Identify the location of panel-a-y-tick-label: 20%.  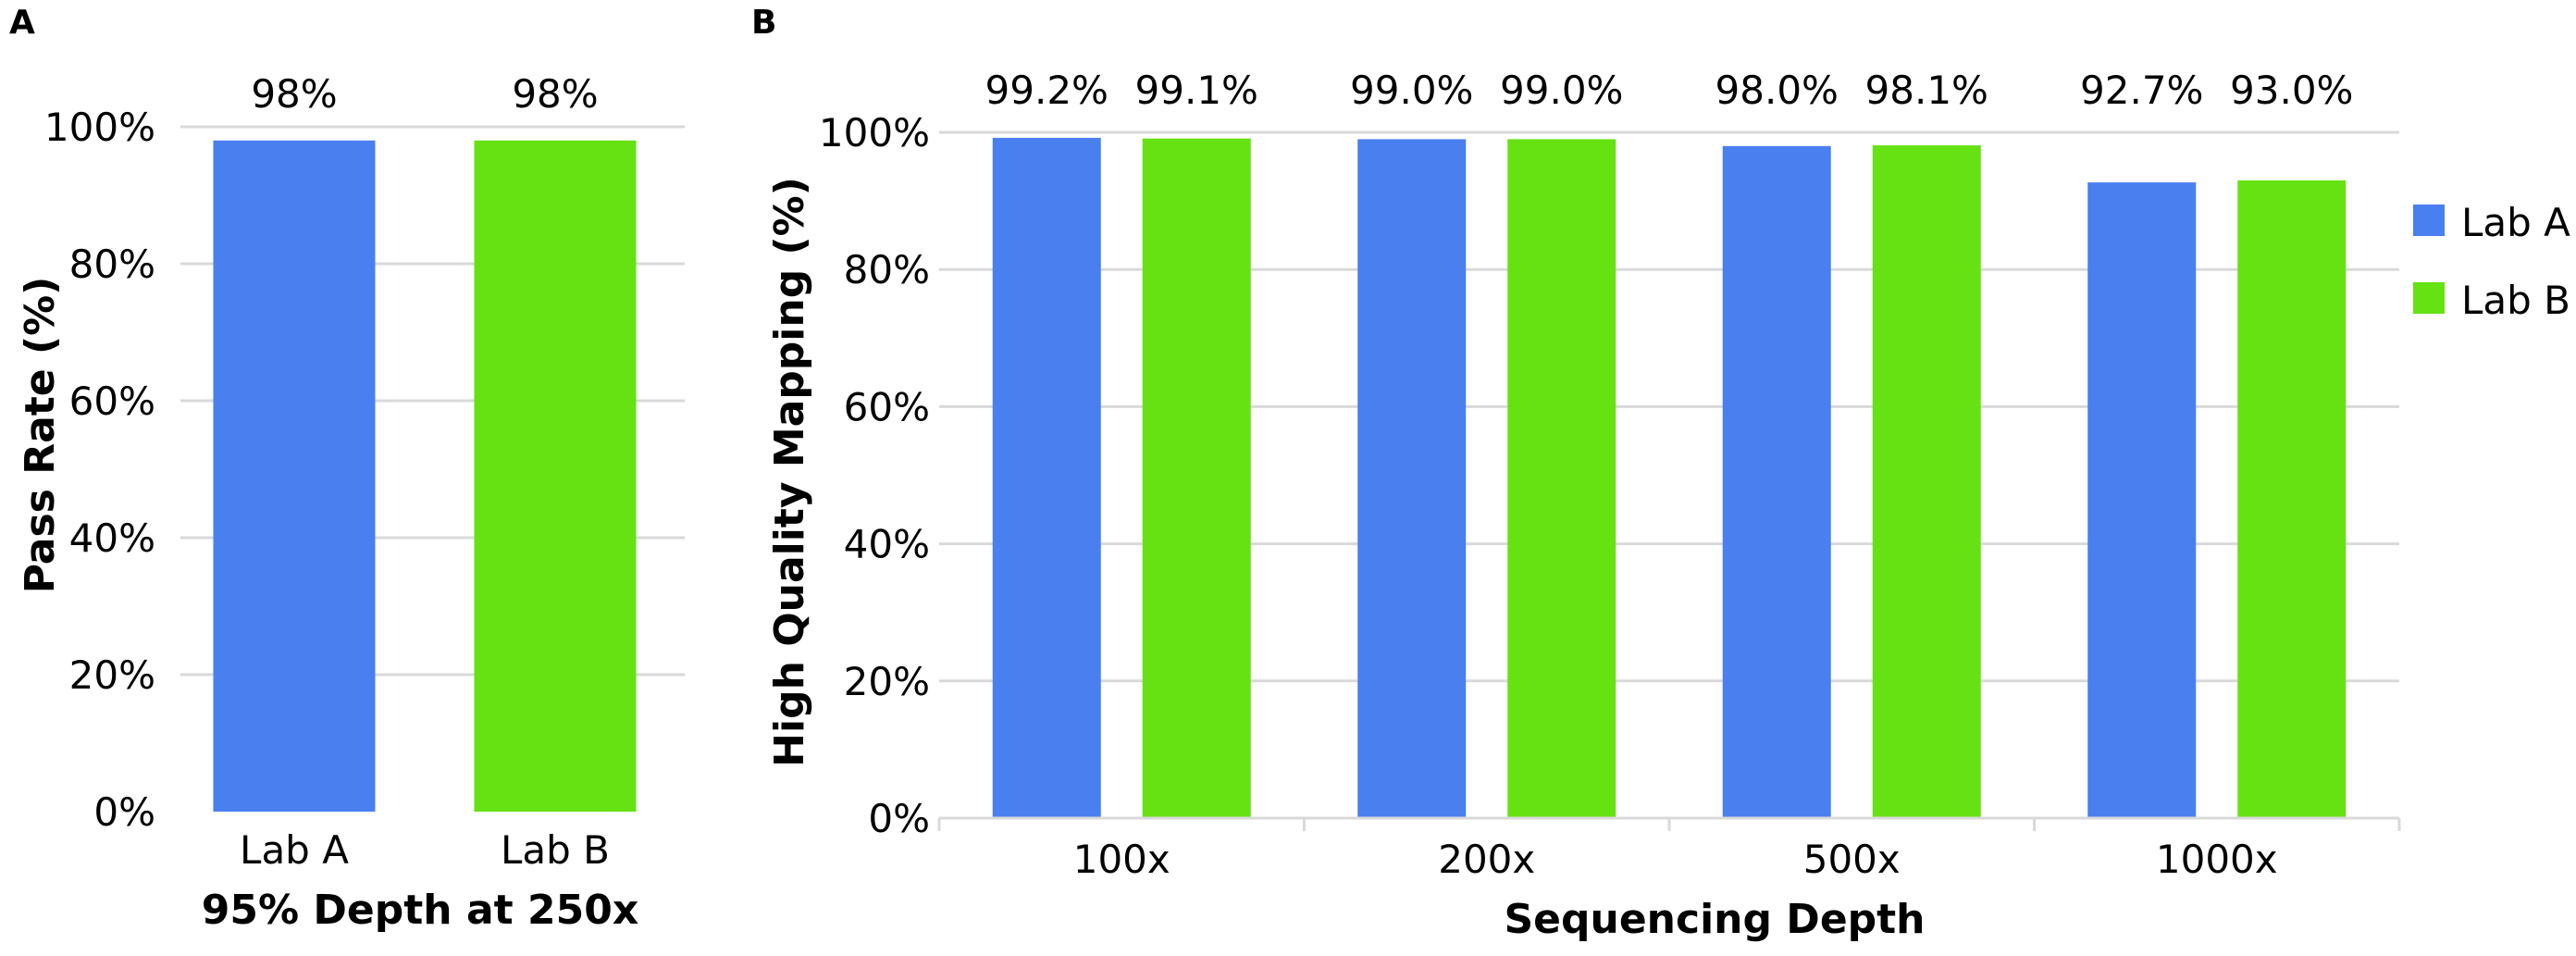
(112, 675).